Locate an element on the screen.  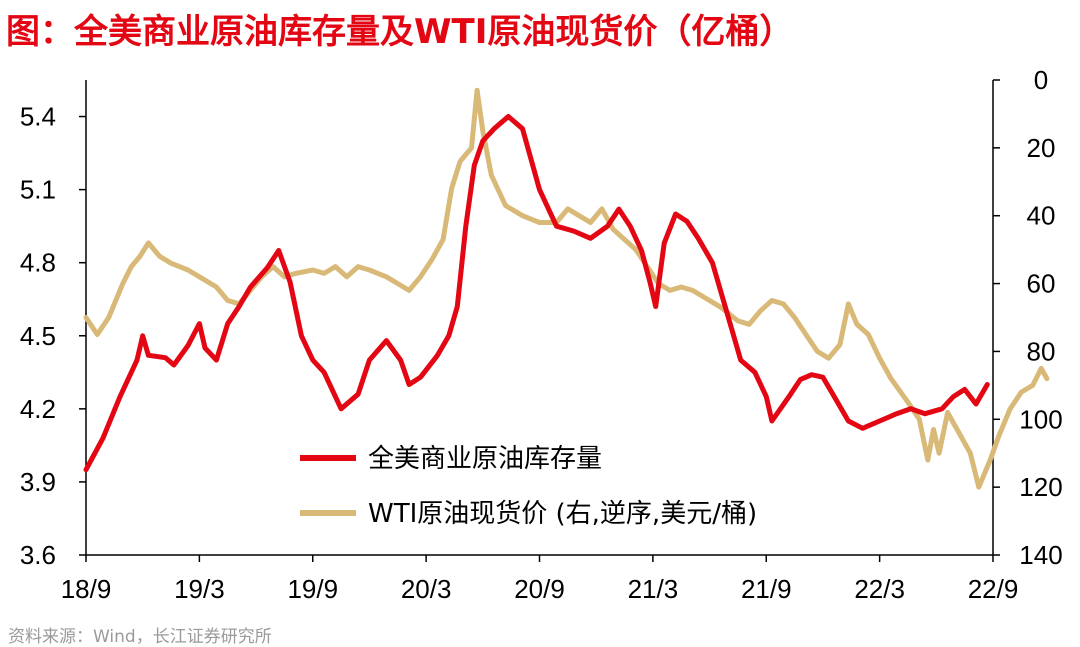
x-tick-label: 20/3 is located at coordinates (426, 589).